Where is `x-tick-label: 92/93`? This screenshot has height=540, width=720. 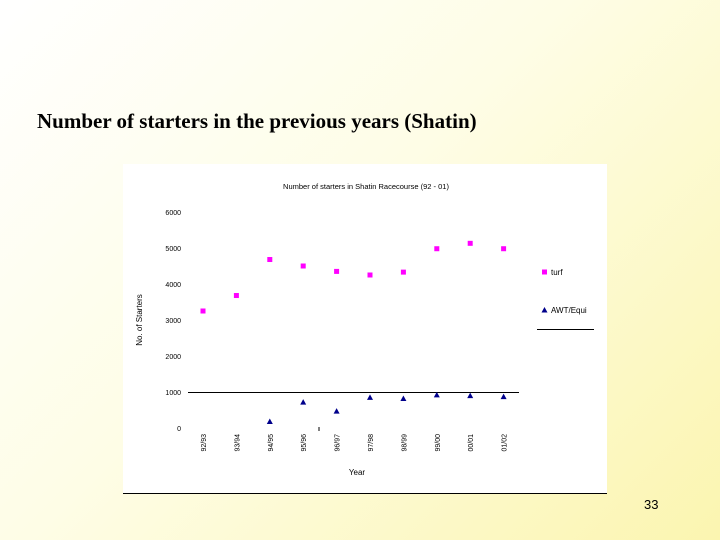 x-tick-label: 92/93 is located at coordinates (204, 443).